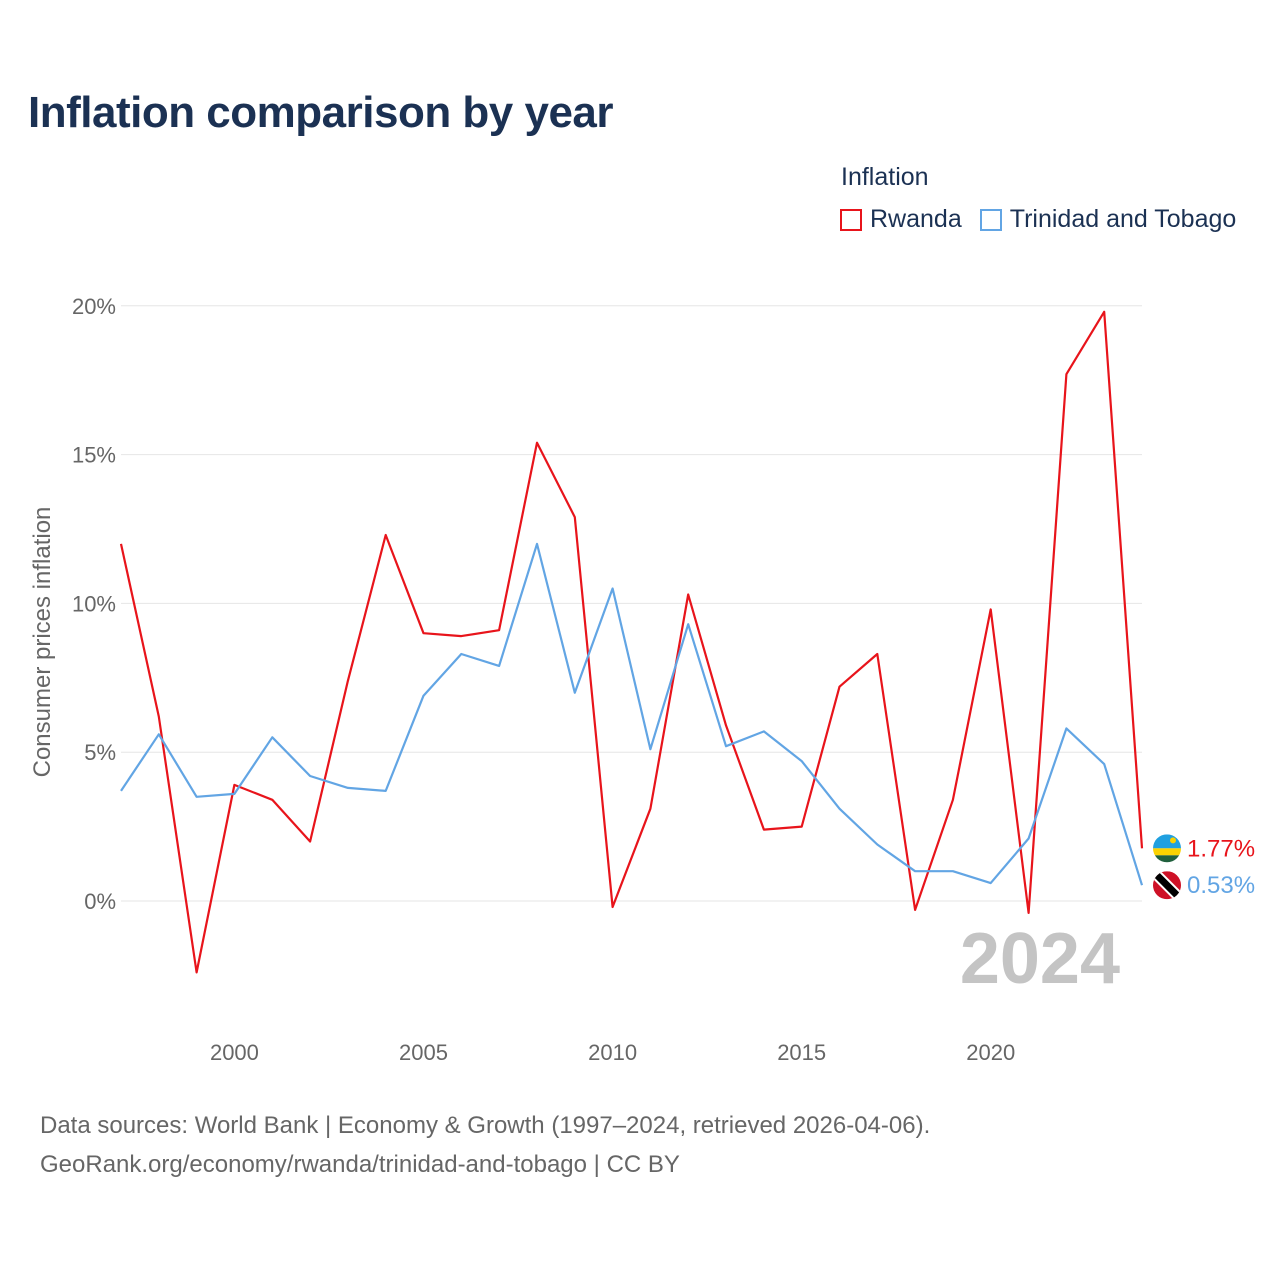  I want to click on data-point-rwanda-2001, so click(272, 800).